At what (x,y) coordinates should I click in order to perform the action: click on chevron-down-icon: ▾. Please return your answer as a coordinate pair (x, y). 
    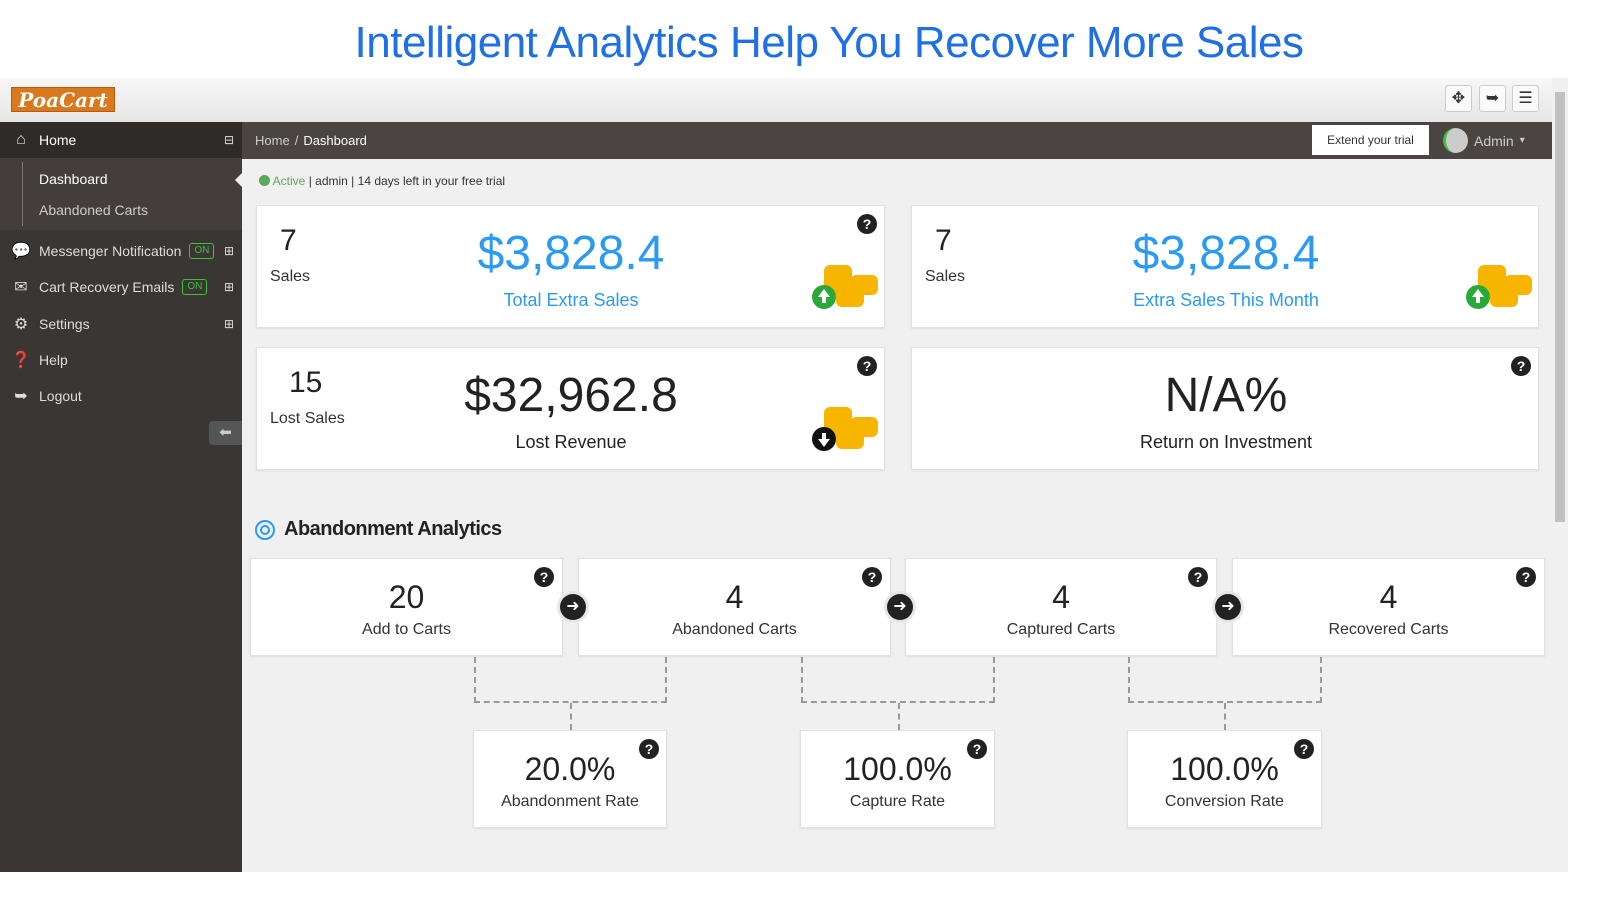
    Looking at the image, I should click on (1522, 140).